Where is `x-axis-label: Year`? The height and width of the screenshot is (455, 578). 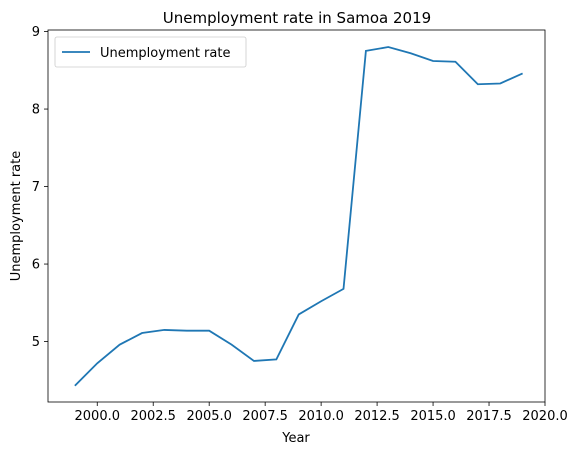
x-axis-label: Year is located at coordinates (295, 438).